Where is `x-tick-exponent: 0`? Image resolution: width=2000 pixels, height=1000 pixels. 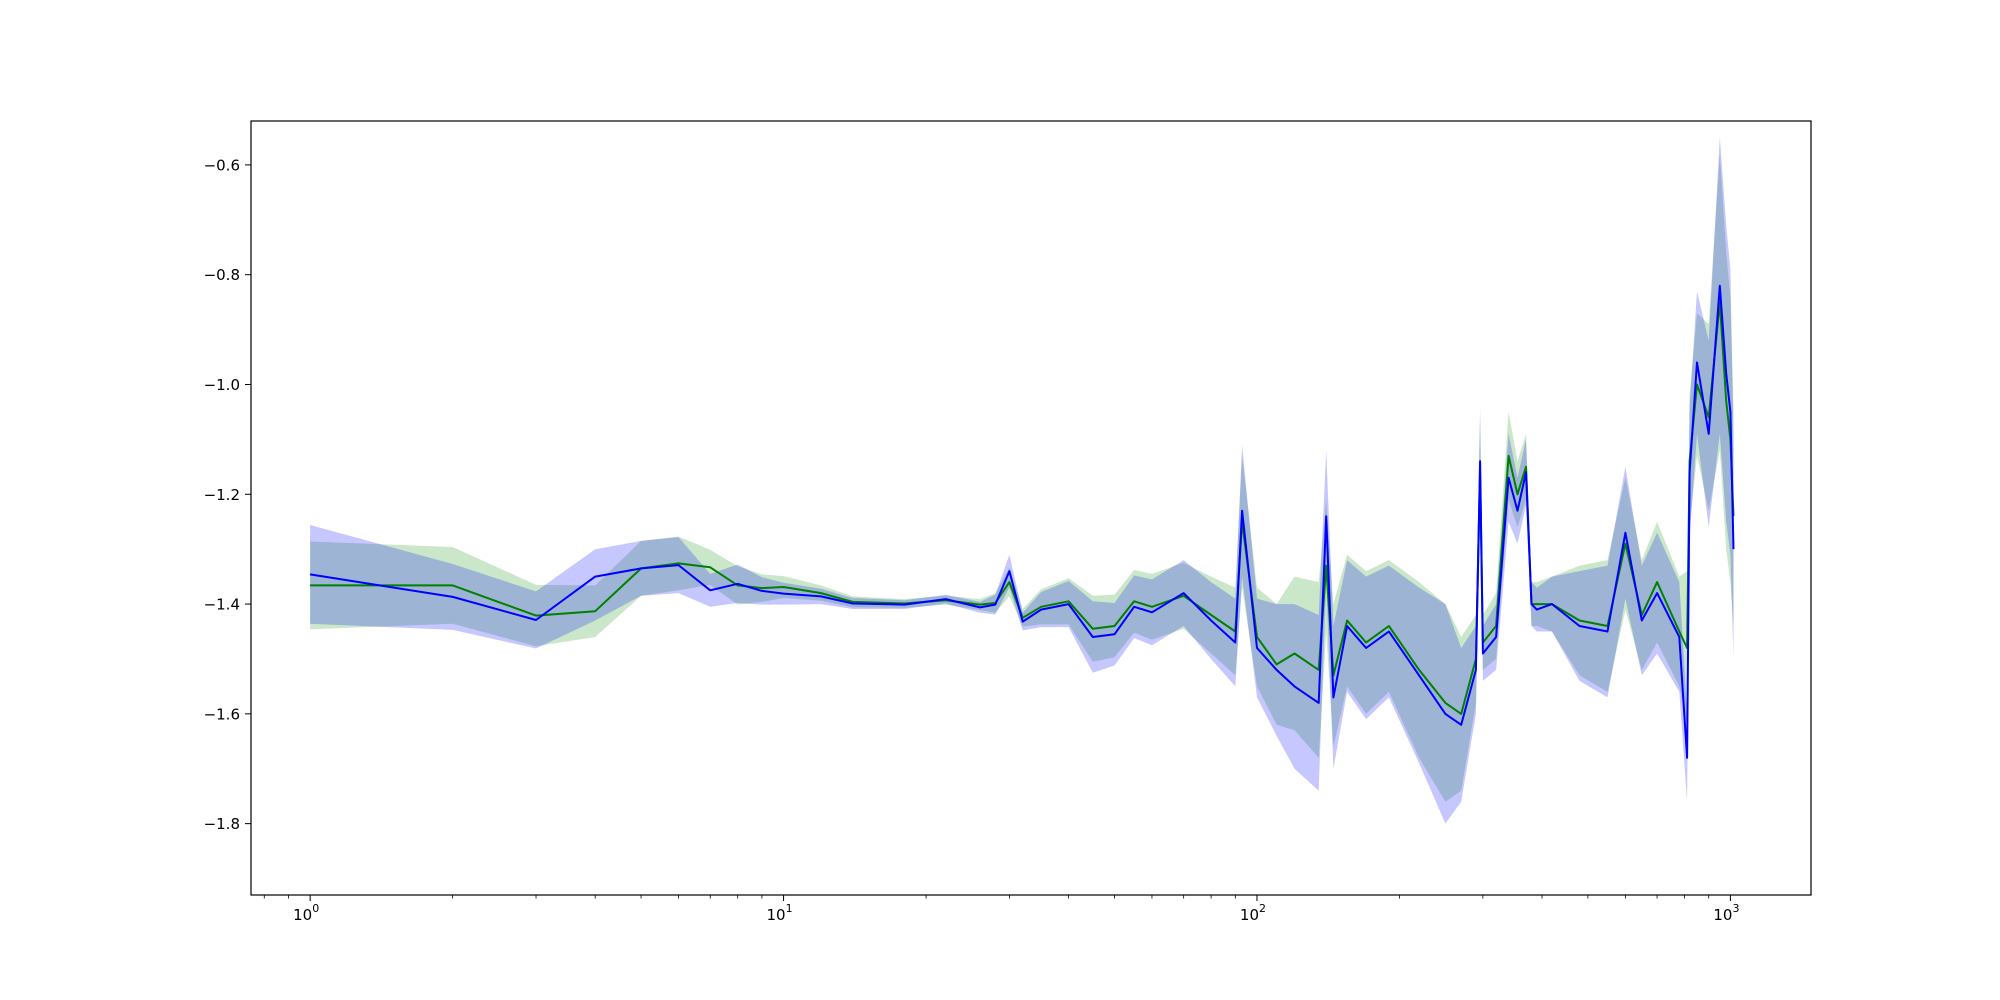 x-tick-exponent: 0 is located at coordinates (315, 908).